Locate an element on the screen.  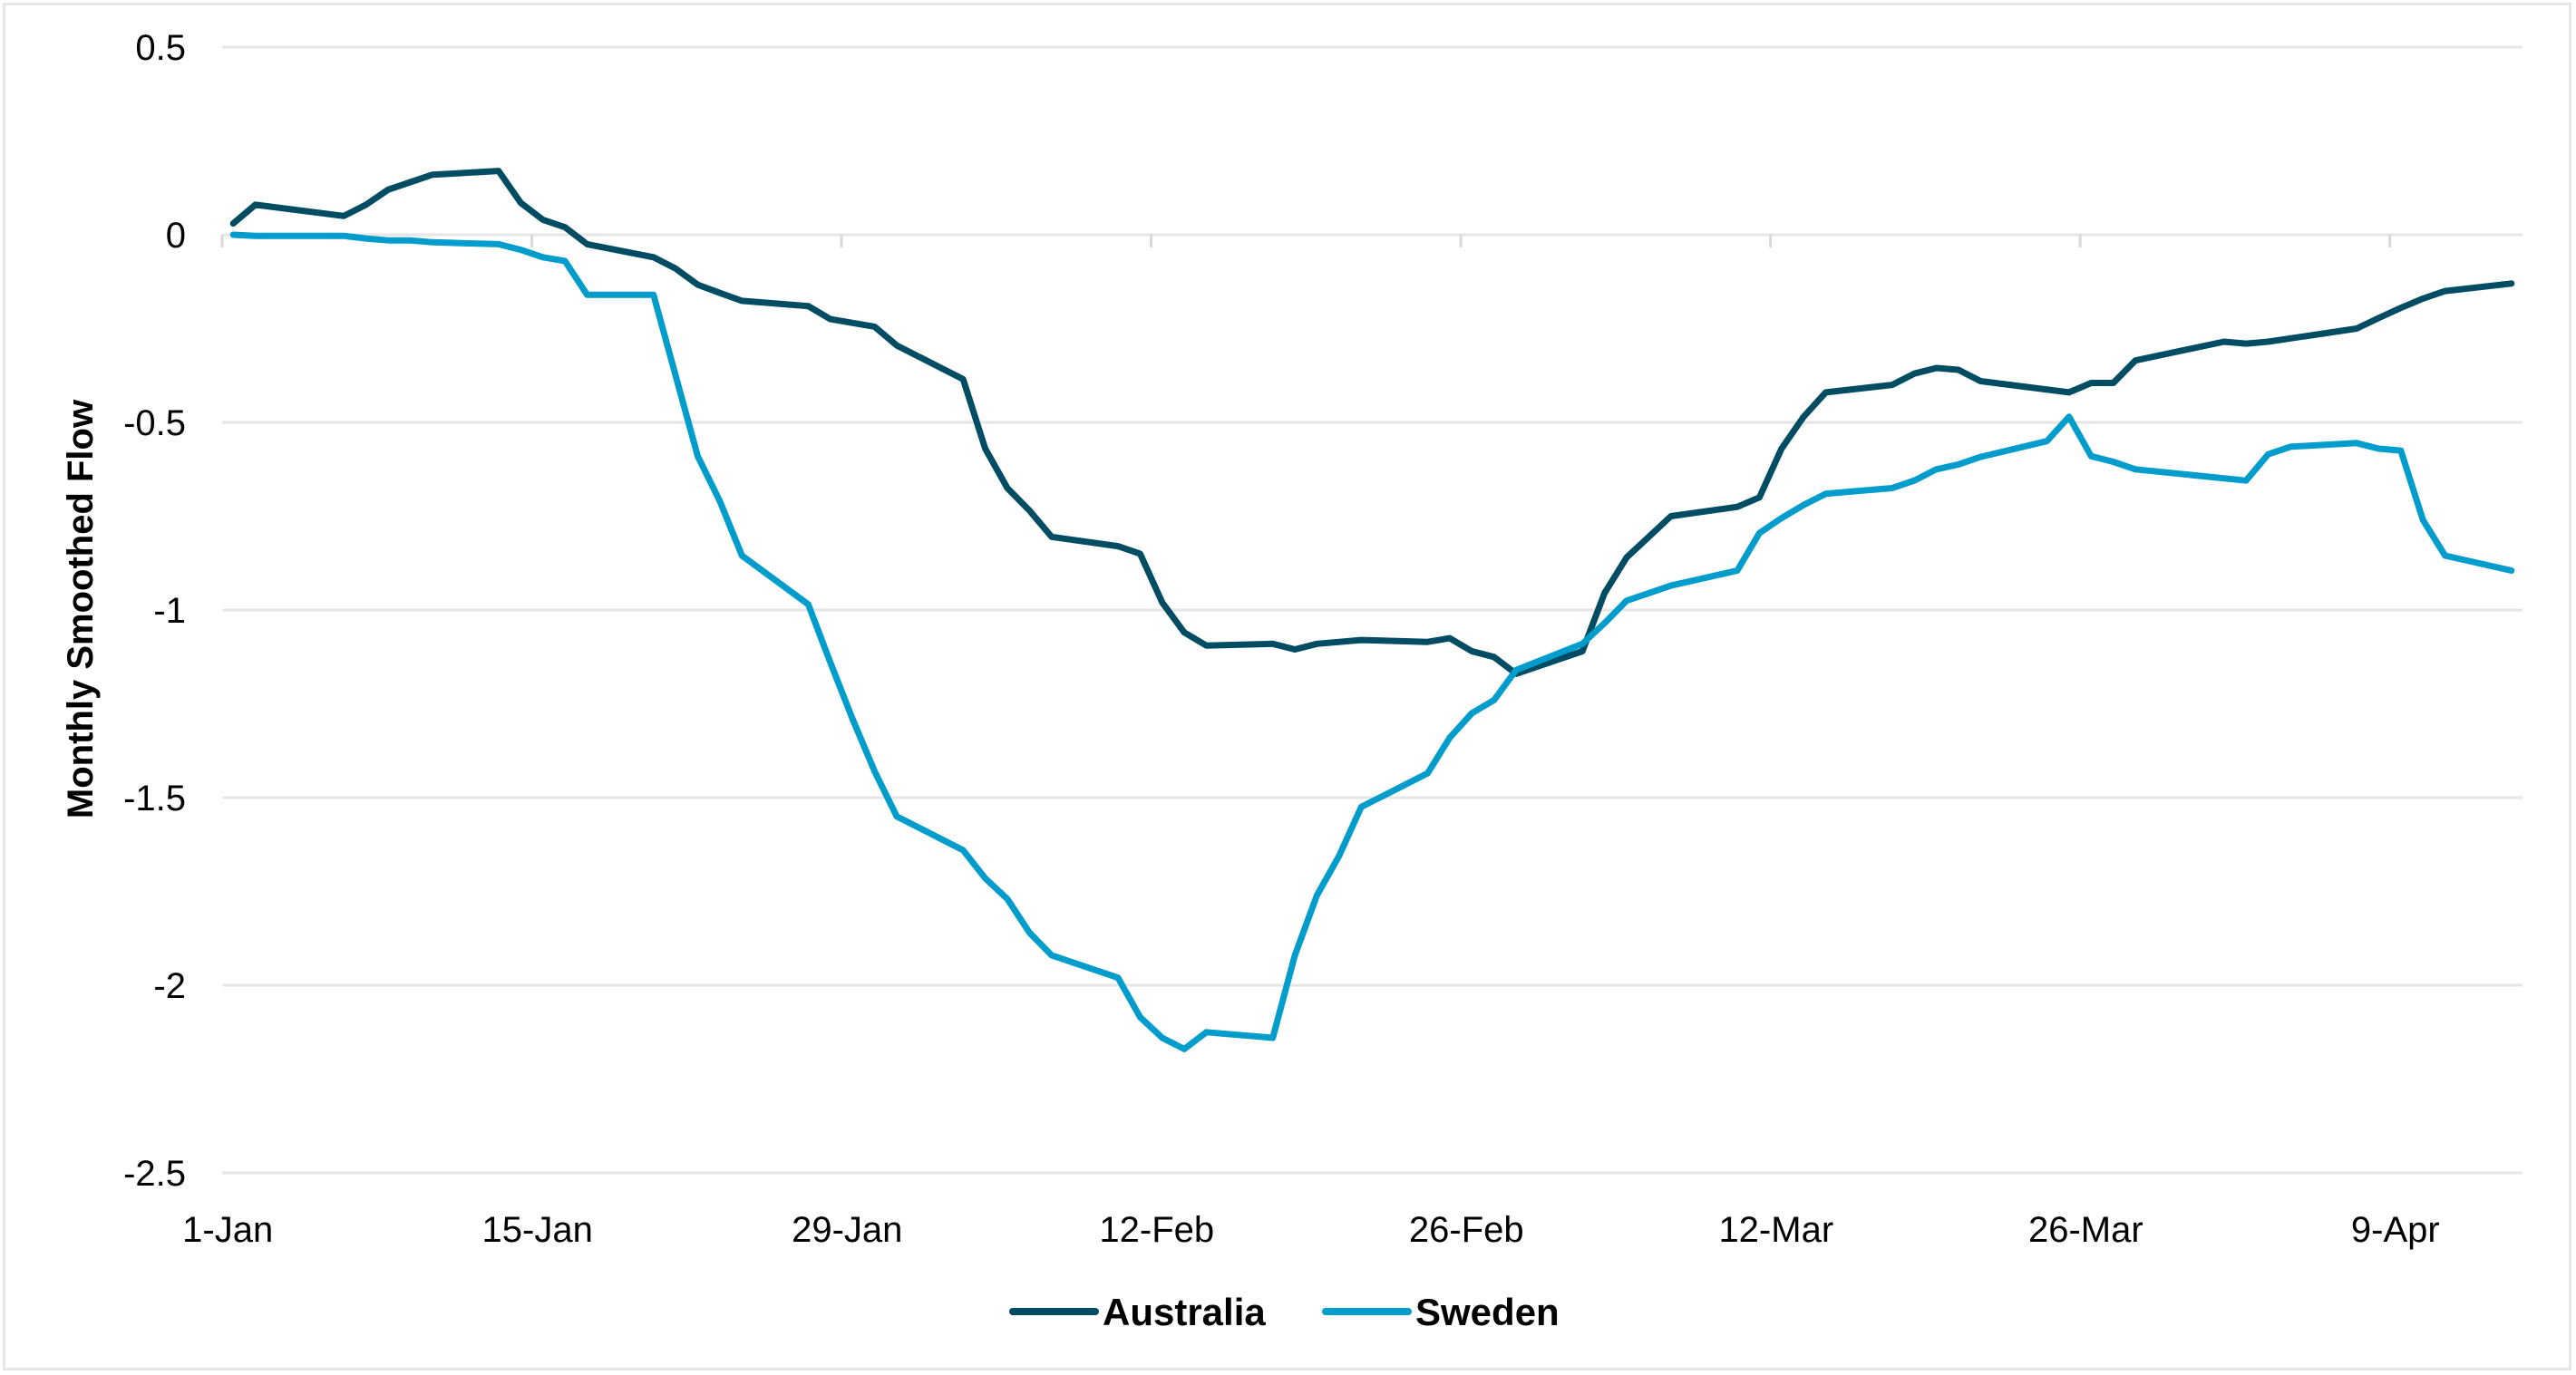
x-axis-tick-marks is located at coordinates (1306, 241).